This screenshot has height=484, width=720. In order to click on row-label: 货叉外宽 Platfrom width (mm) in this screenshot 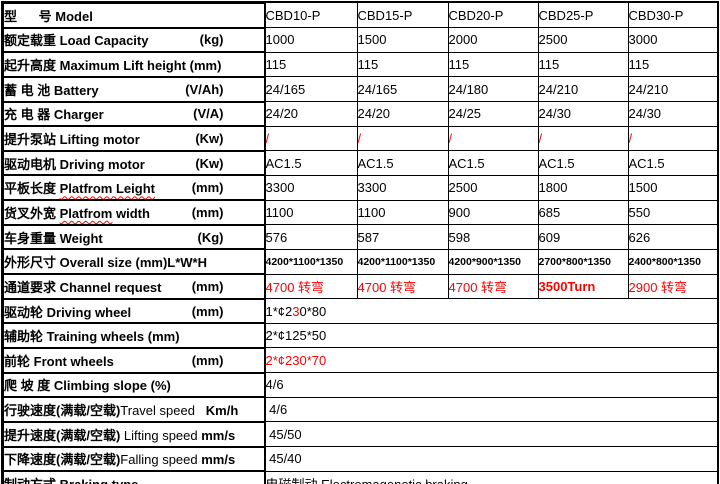, I will do `click(134, 212)`.